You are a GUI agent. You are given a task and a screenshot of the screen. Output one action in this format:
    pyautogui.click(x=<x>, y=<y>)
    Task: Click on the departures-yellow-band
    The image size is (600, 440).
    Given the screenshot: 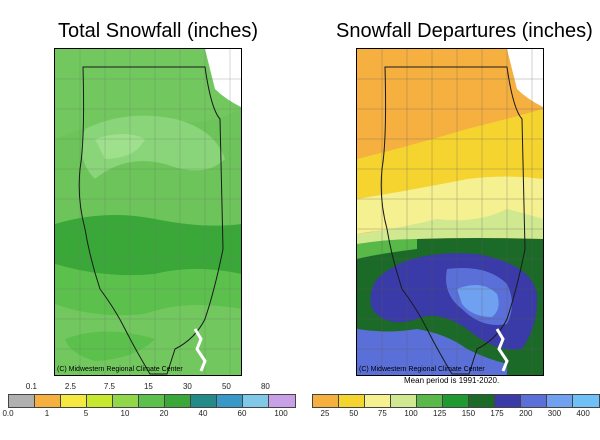 What is the action you would take?
    pyautogui.click(x=450, y=154)
    